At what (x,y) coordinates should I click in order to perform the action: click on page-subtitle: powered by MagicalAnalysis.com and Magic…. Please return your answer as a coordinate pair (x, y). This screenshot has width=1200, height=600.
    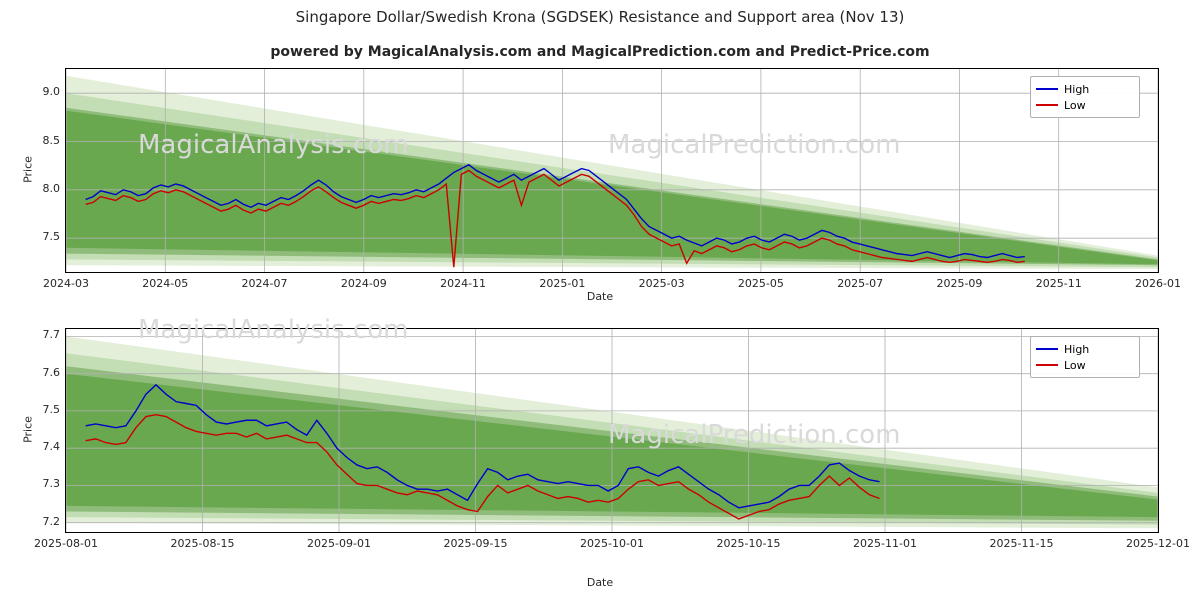
    Looking at the image, I should click on (600, 52).